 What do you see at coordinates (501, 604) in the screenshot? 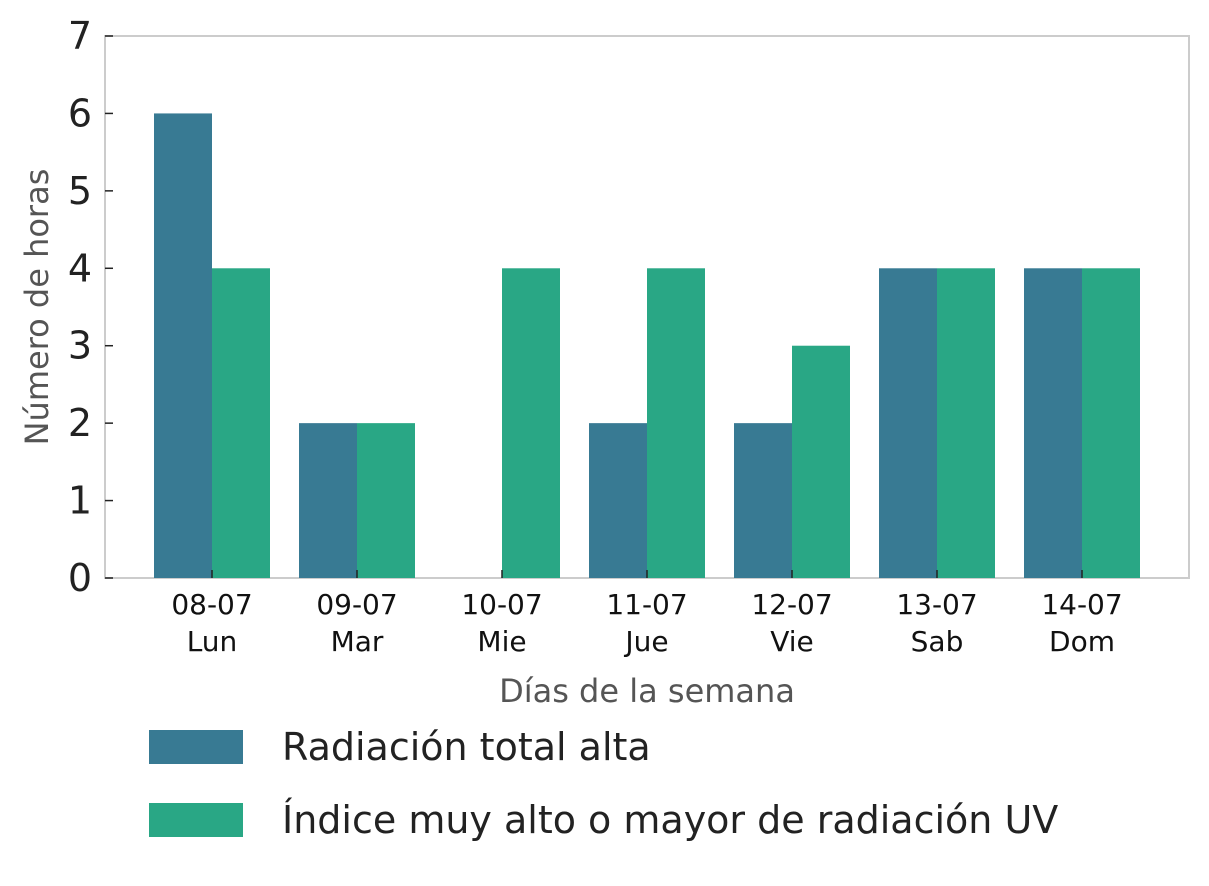
I see `x-tick-label-date: 10-07` at bounding box center [501, 604].